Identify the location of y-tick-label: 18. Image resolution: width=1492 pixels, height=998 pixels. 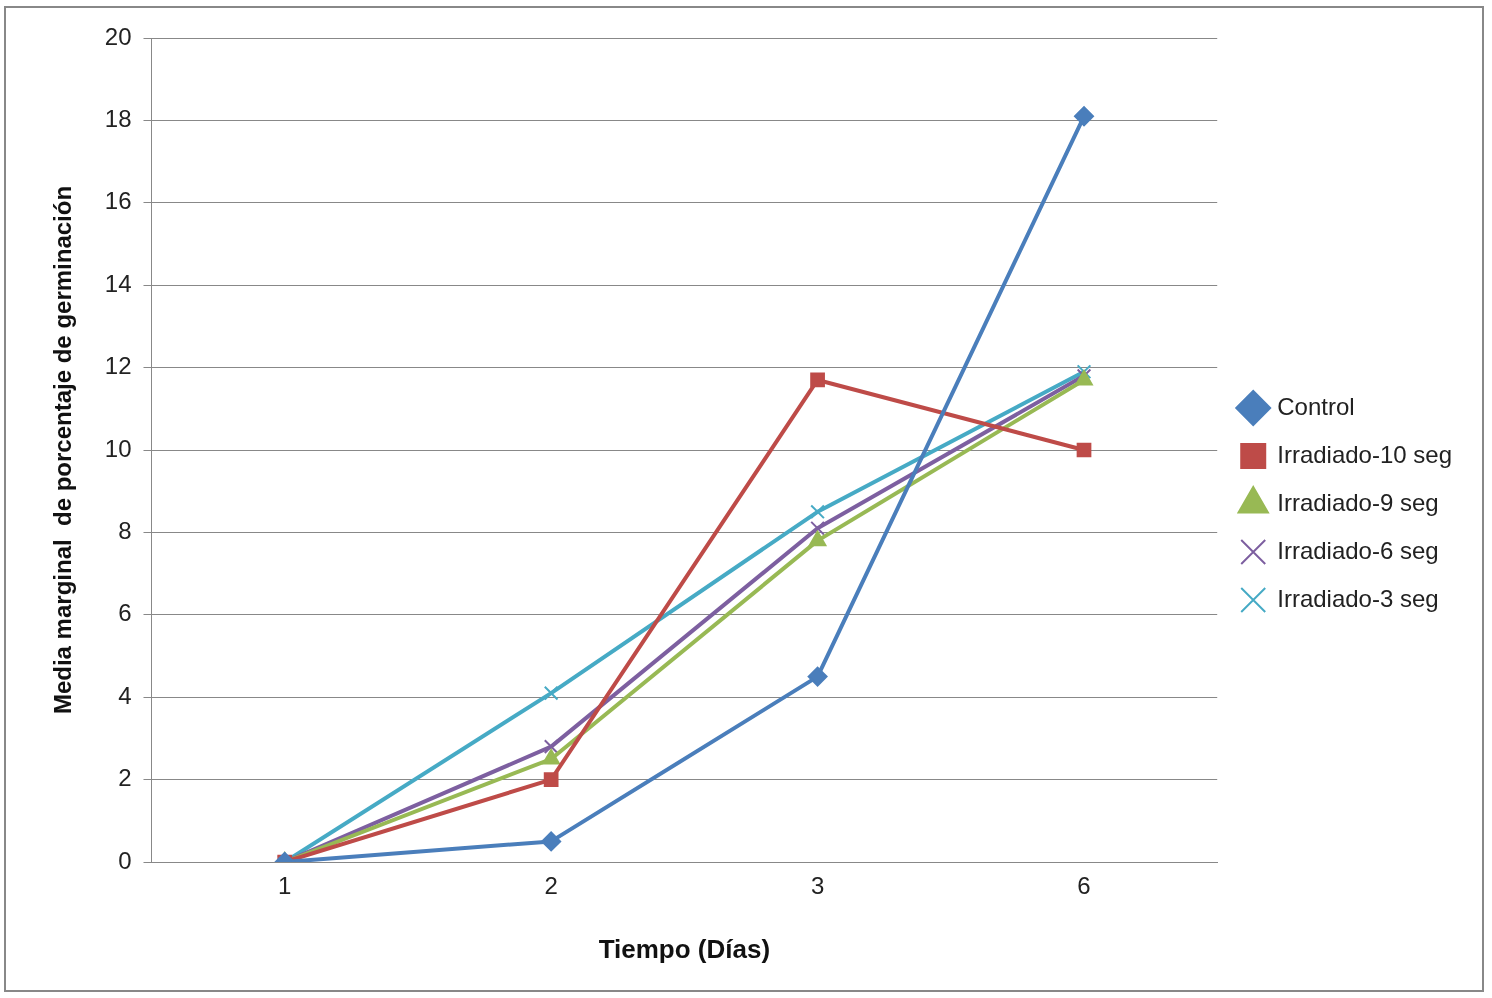
(118, 119).